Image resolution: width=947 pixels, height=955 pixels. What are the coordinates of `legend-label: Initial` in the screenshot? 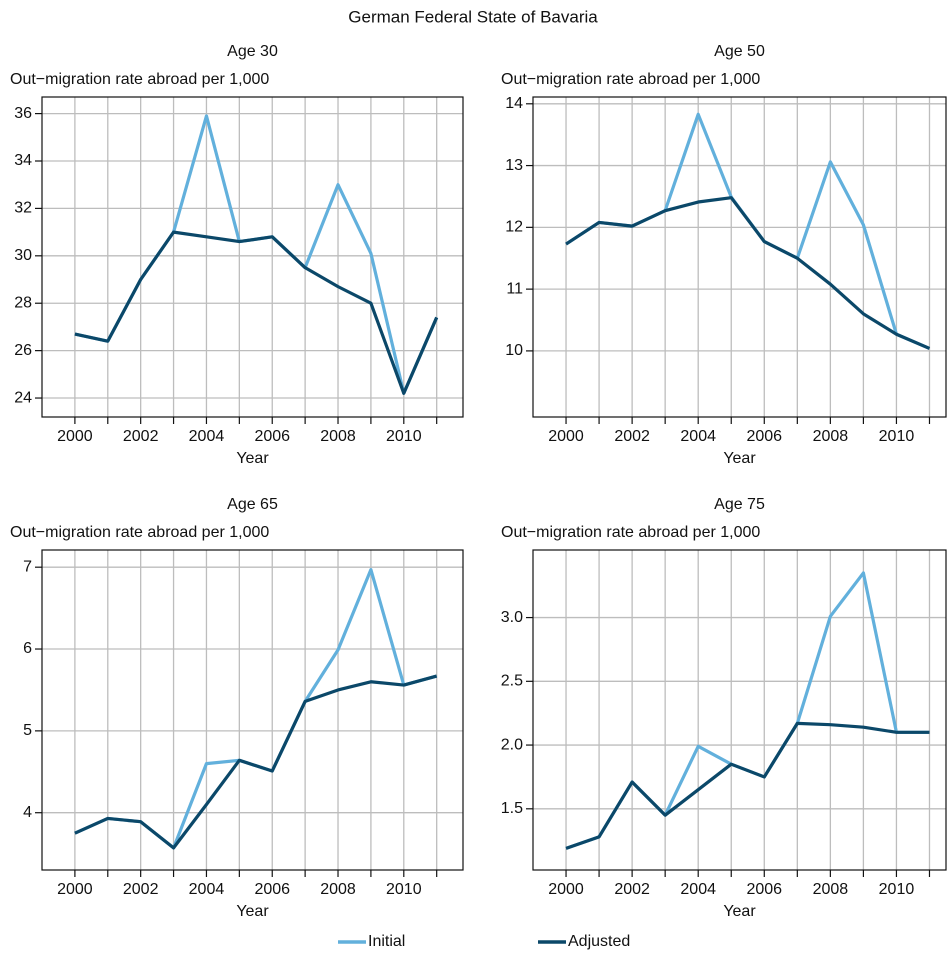 It's located at (386, 941).